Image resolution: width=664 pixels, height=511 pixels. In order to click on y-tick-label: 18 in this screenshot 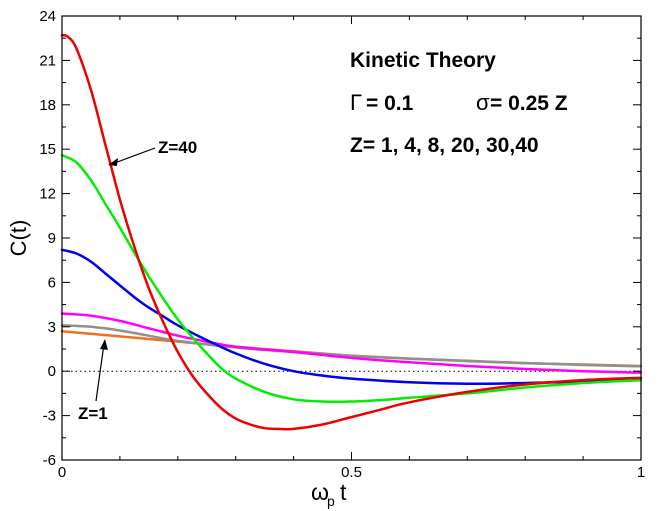, I will do `click(47, 105)`.